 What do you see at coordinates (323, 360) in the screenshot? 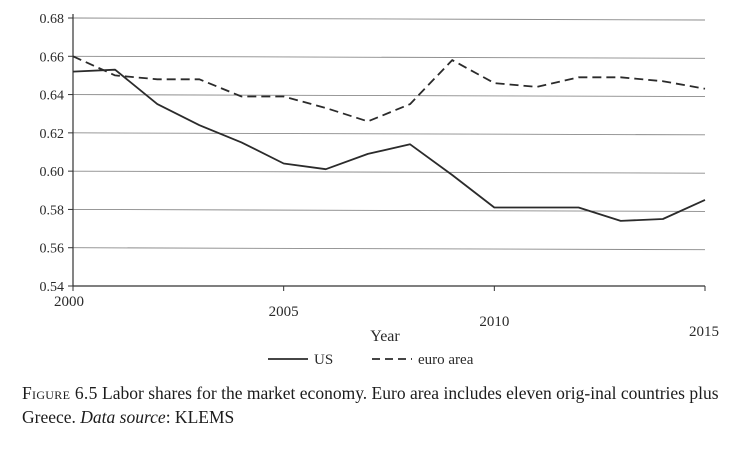
I see `legend-label: US` at bounding box center [323, 360].